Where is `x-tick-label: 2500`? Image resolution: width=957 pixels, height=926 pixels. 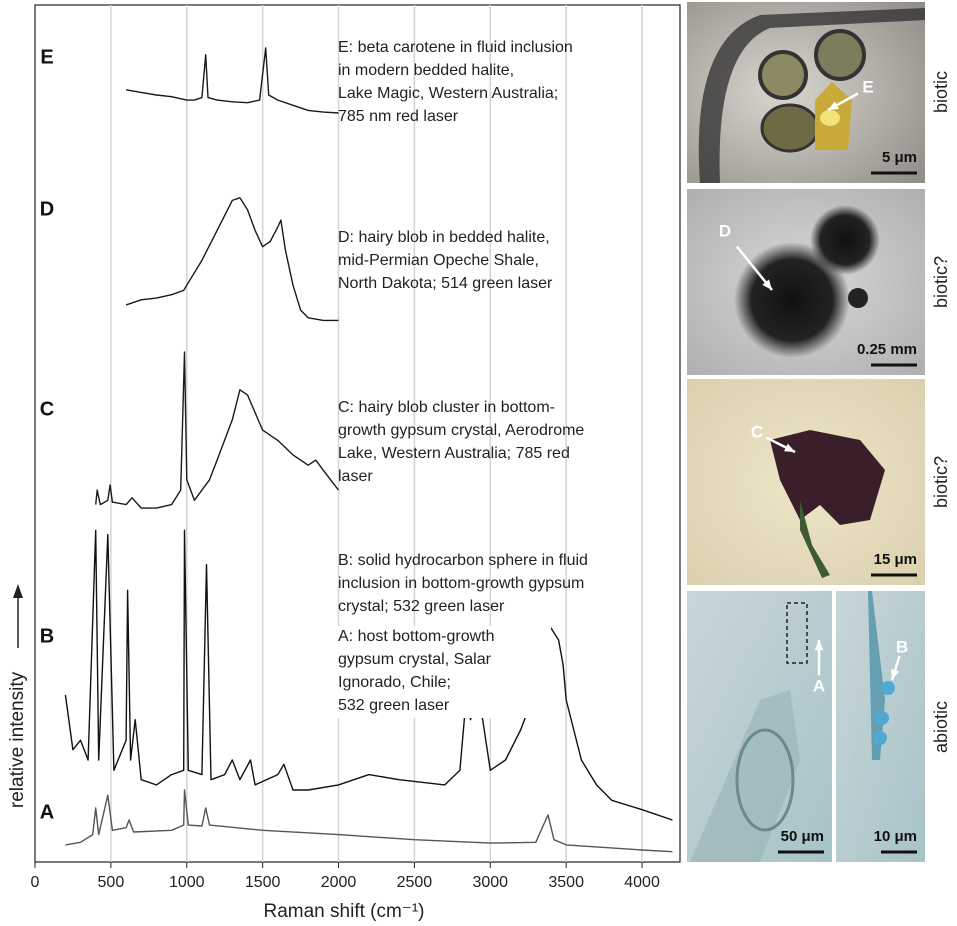
x-tick-label: 2500 is located at coordinates (415, 882).